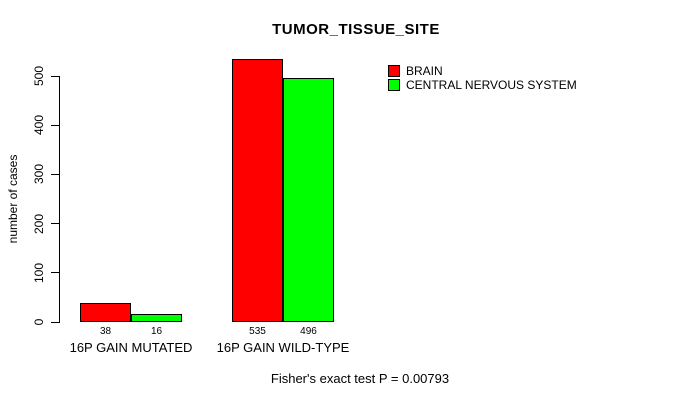  I want to click on y-axis-line, so click(59, 199).